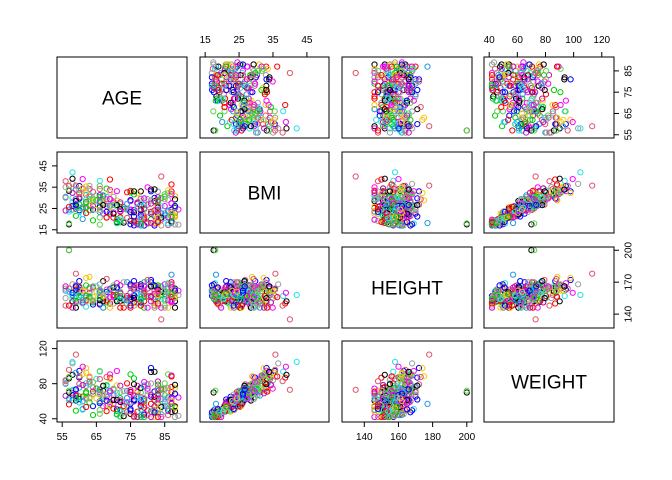 The height and width of the screenshot is (480, 672). I want to click on tick-label: 120, so click(601, 40).